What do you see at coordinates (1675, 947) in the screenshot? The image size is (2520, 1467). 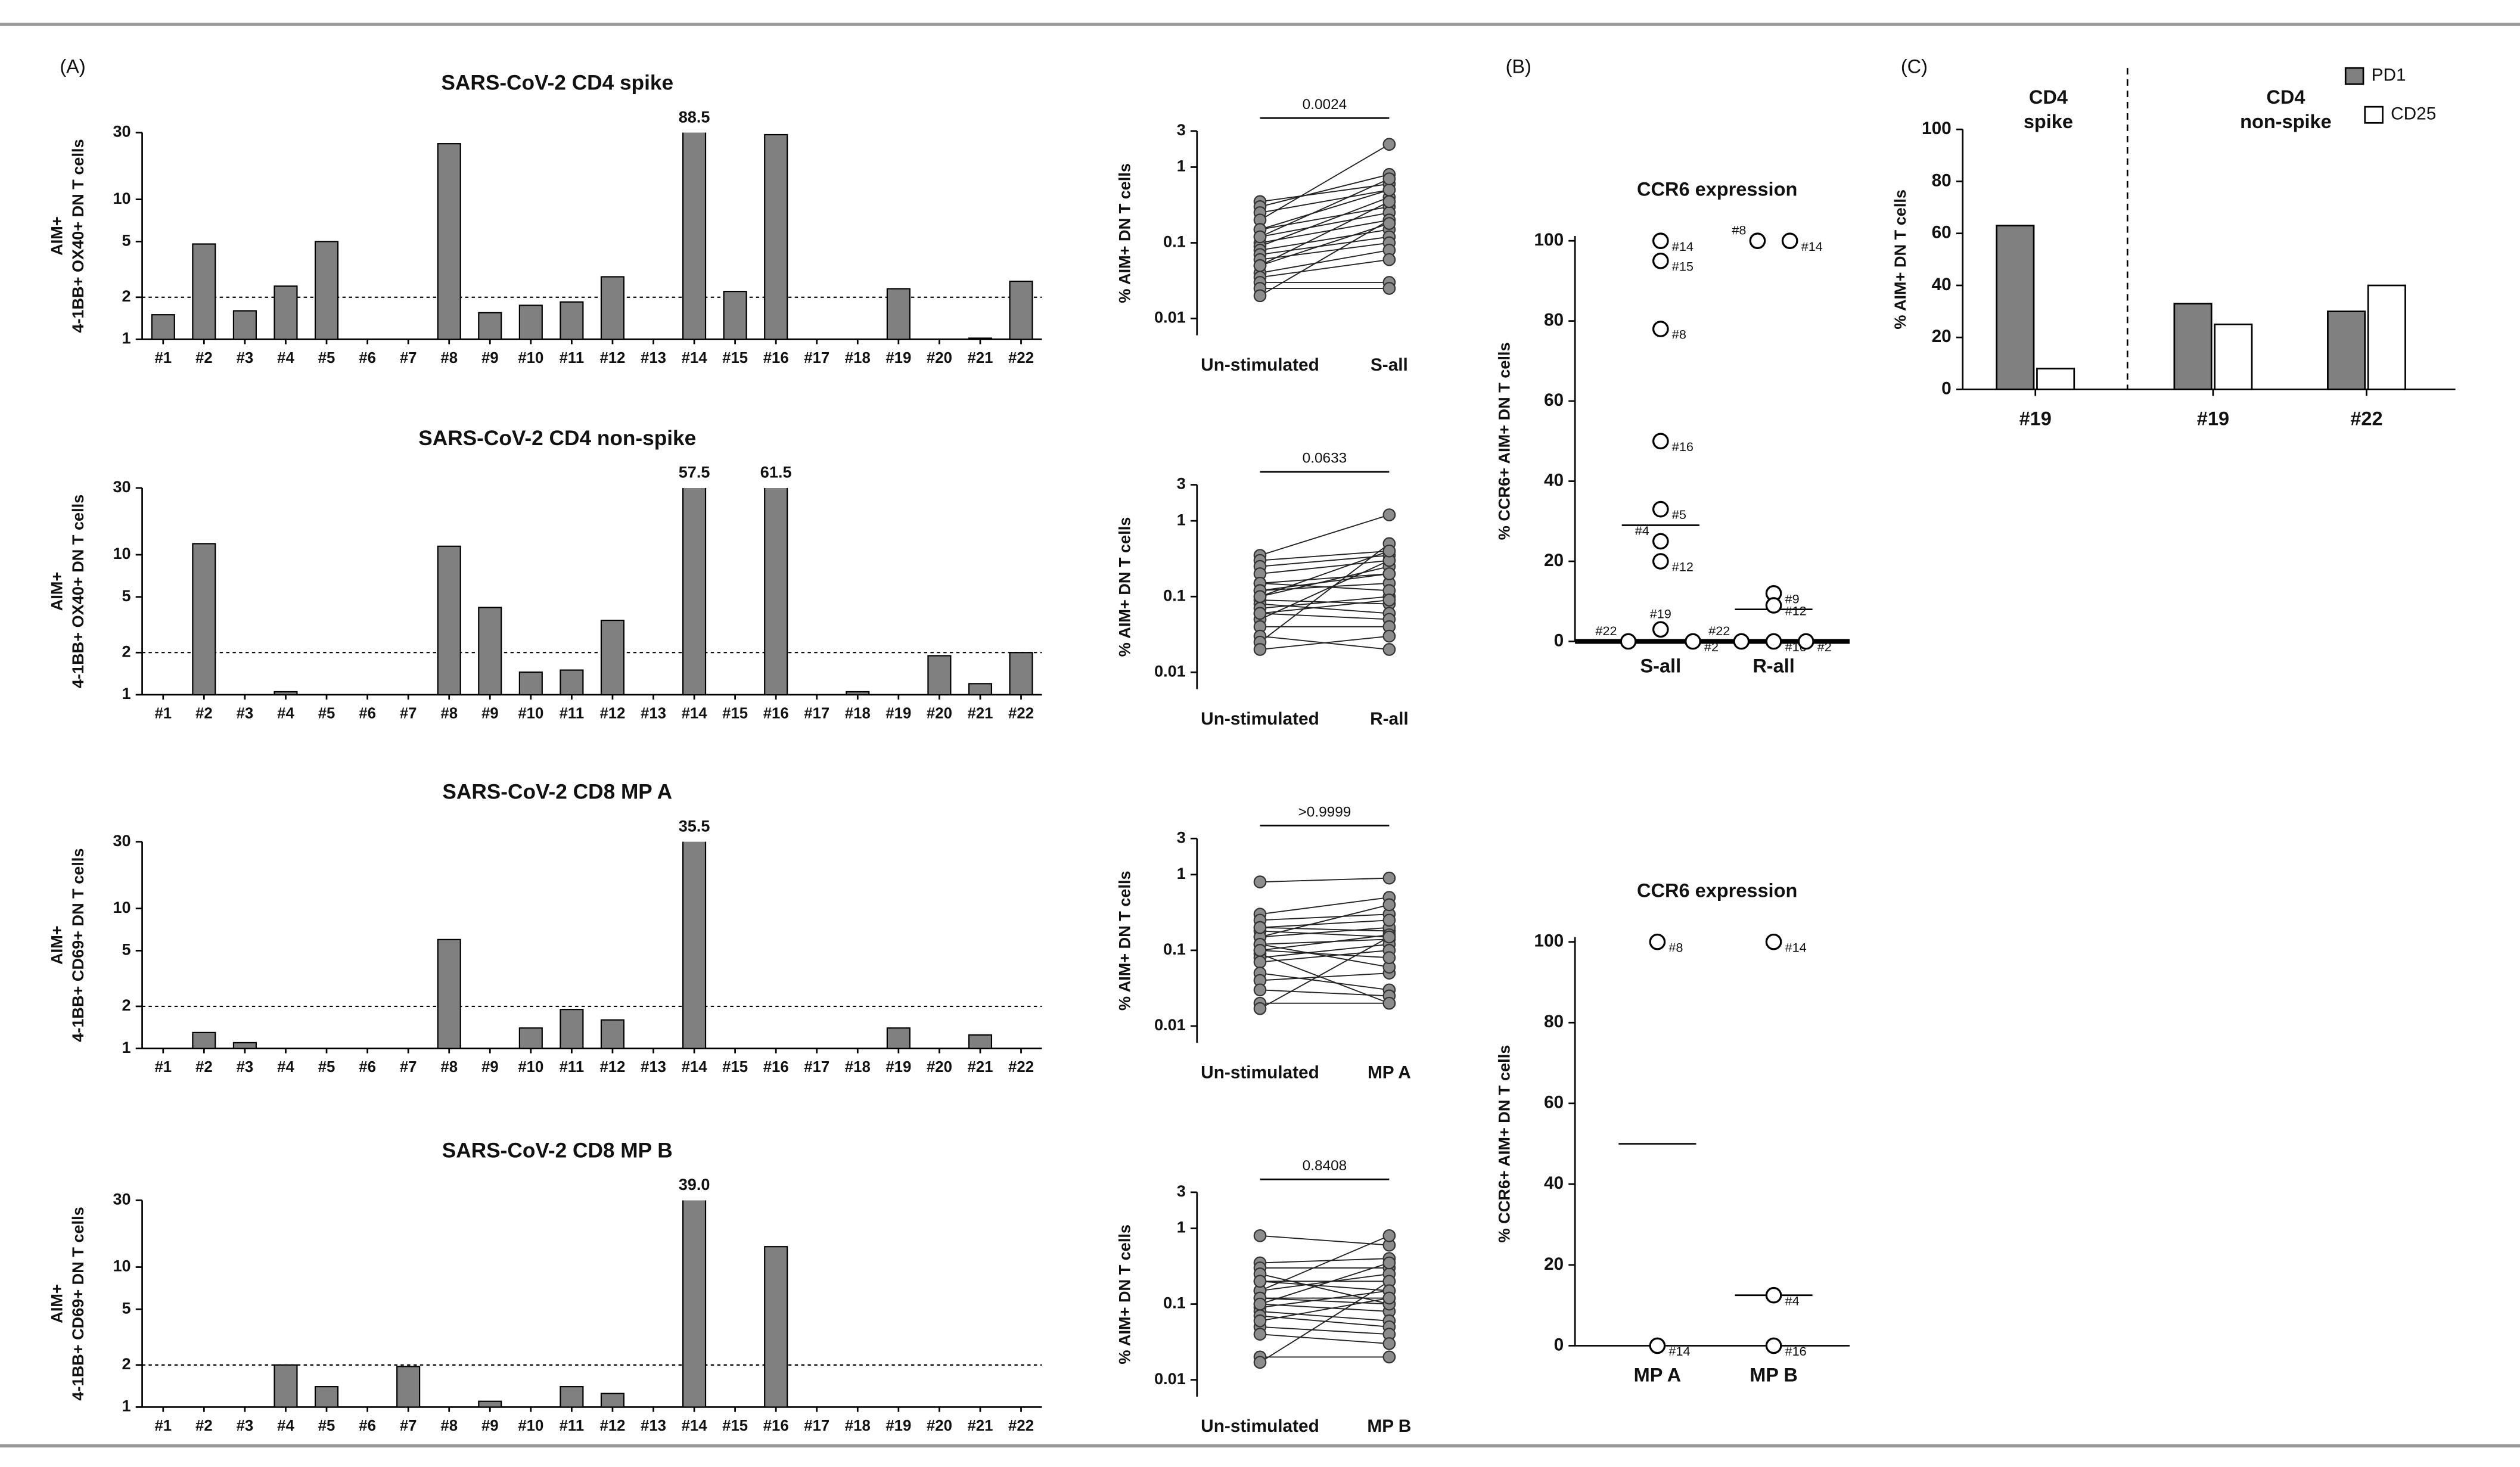 I see `point-label: #8` at bounding box center [1675, 947].